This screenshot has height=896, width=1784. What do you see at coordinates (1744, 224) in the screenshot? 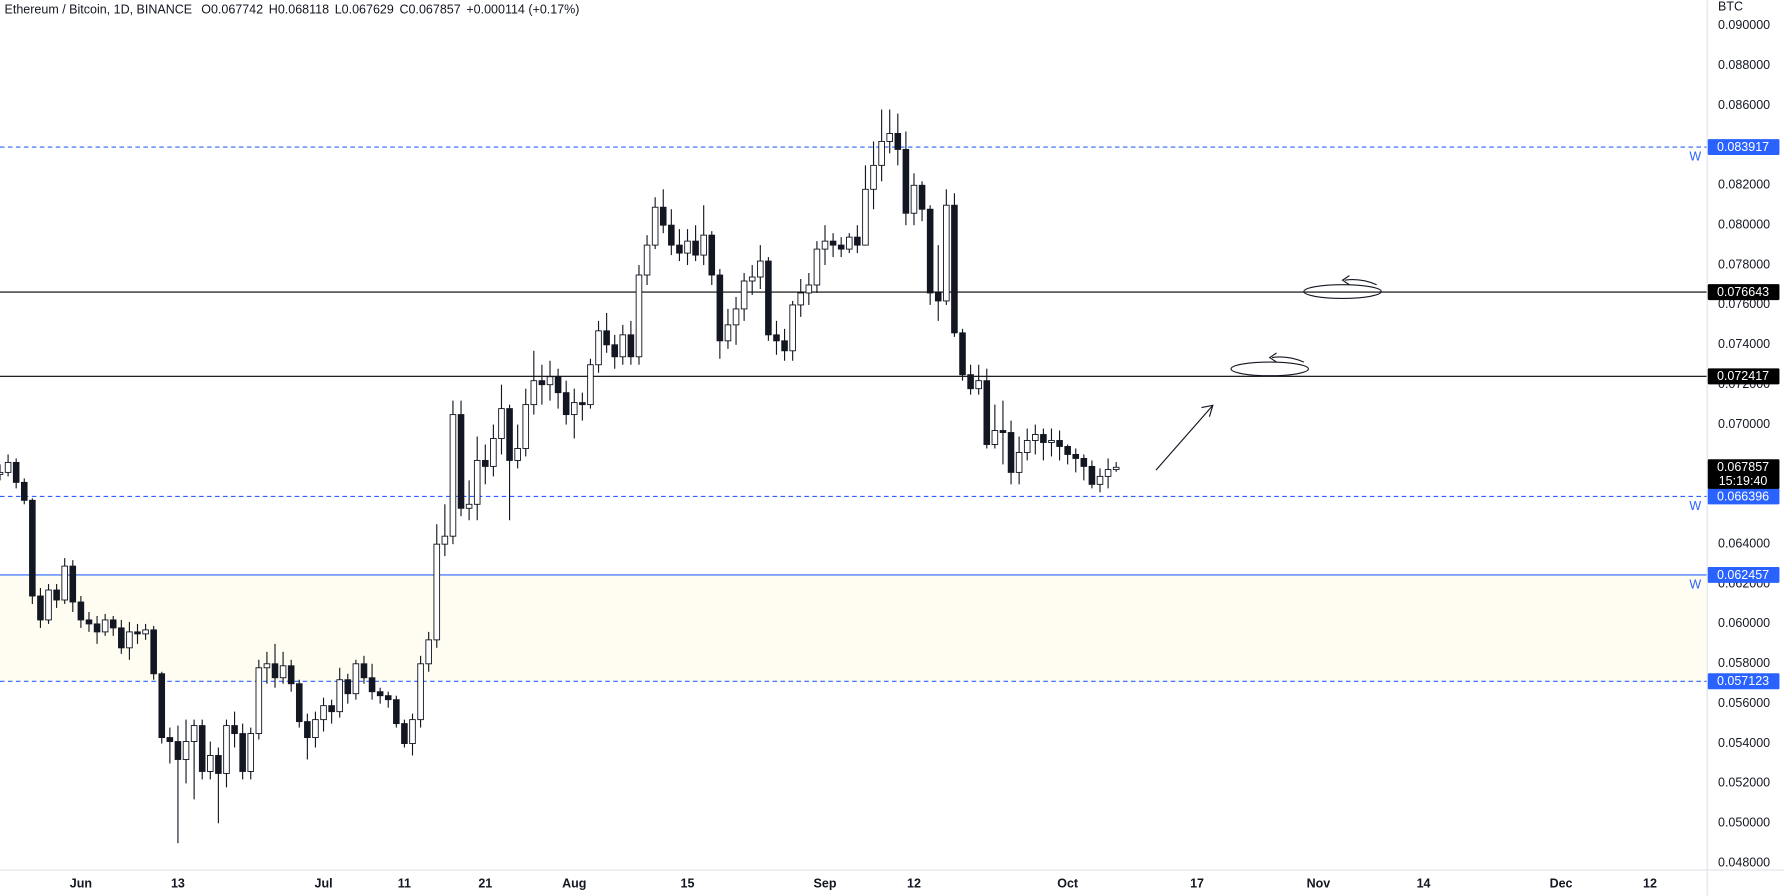
I see `y-tick-label: 0.080000` at bounding box center [1744, 224].